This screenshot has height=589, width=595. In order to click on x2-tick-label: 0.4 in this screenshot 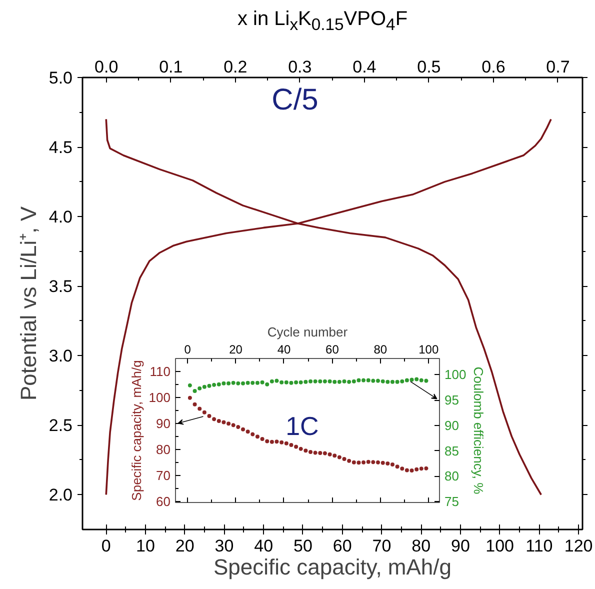, I will do `click(364, 67)`.